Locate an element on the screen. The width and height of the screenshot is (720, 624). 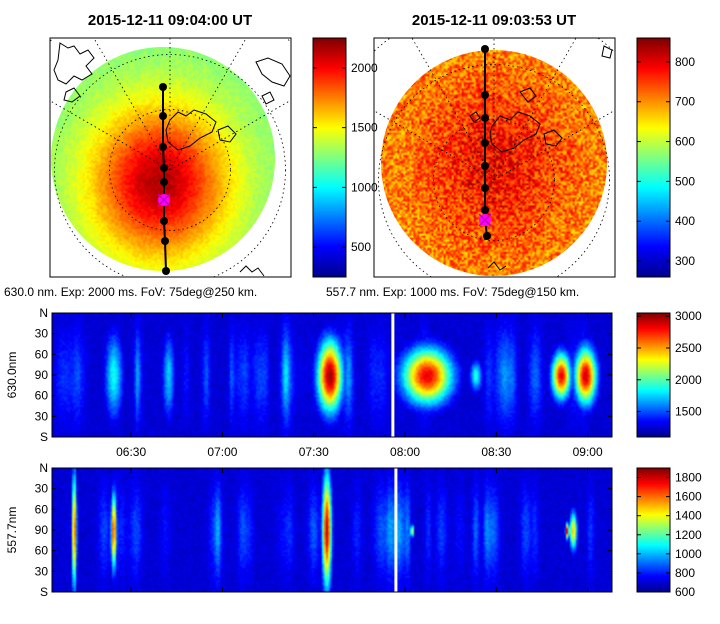
keogram-xtick-label: 08:00 is located at coordinates (405, 452).